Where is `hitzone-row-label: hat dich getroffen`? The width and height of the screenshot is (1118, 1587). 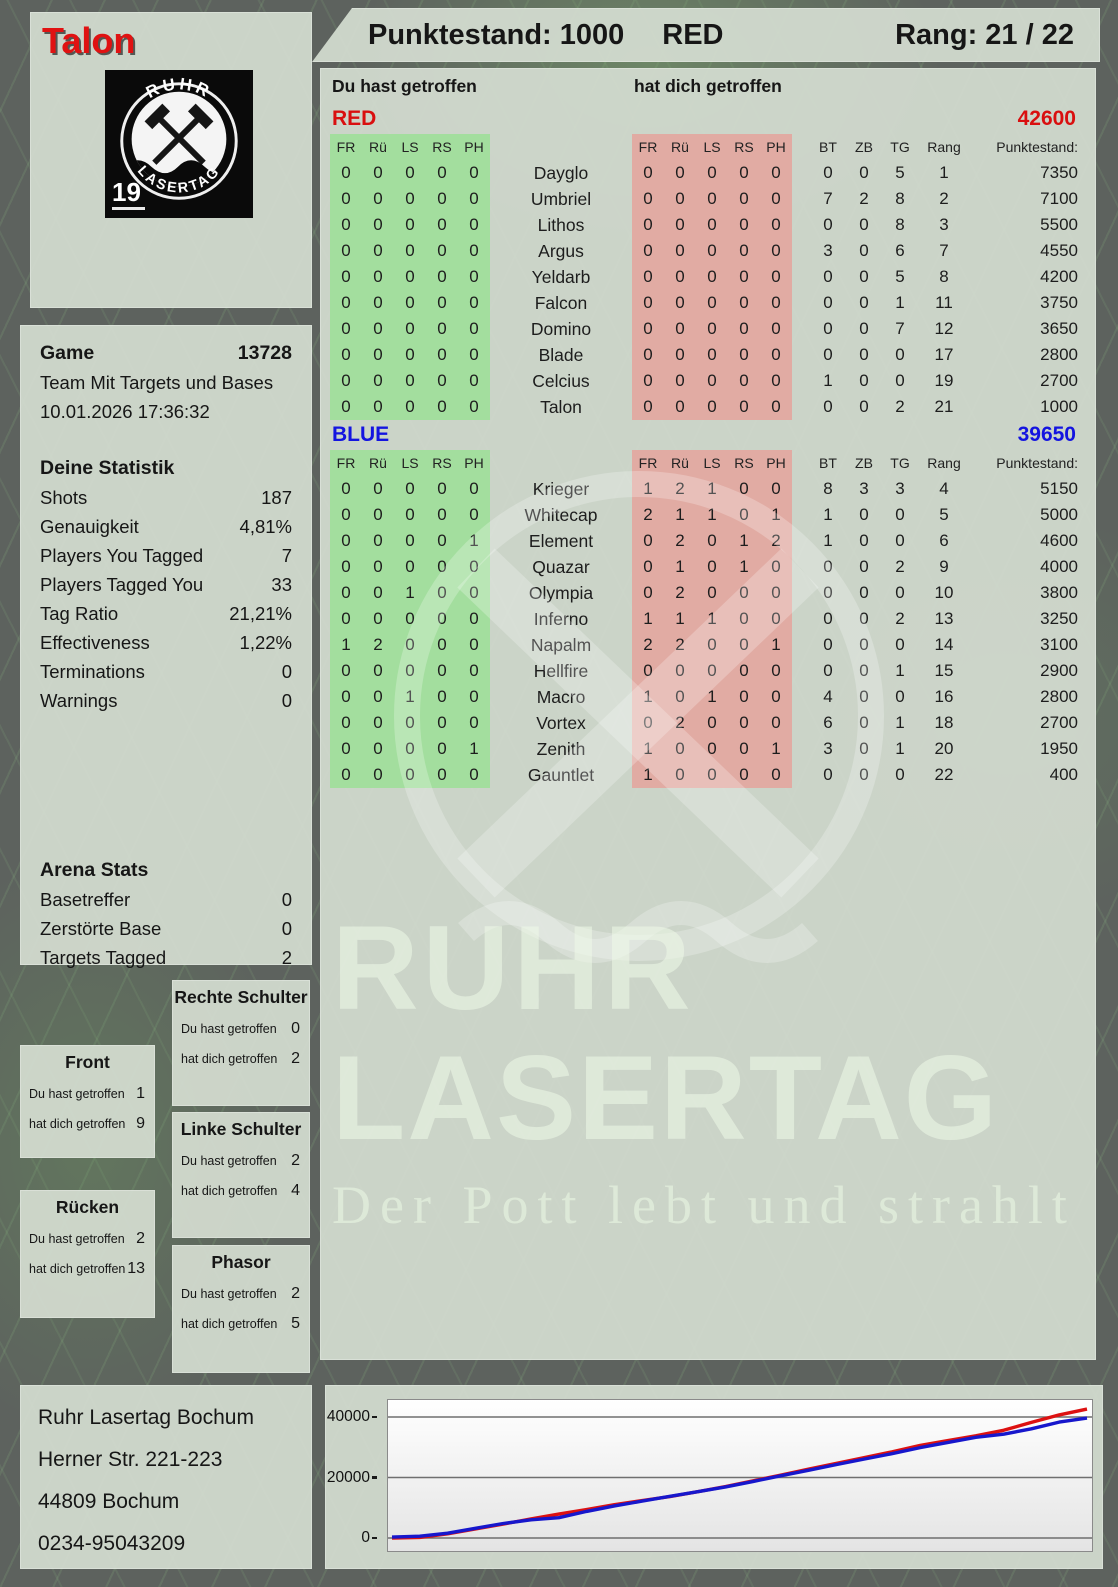
hitzone-row-label: hat dich getroffen is located at coordinates (77, 1269).